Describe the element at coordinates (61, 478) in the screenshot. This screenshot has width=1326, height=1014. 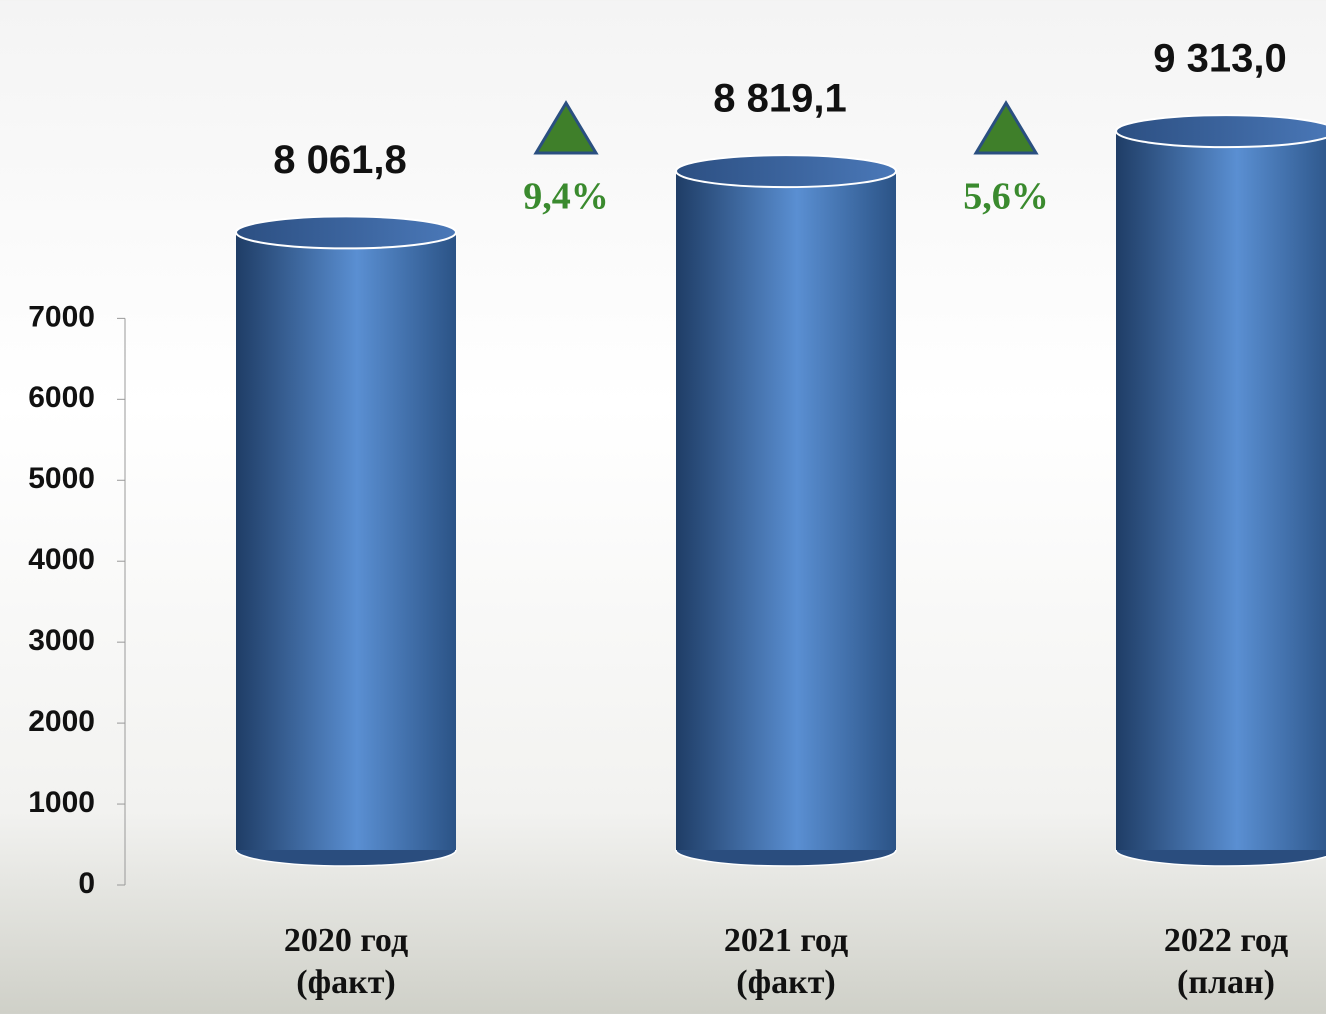
I see `y-tick-label: 5000` at that location.